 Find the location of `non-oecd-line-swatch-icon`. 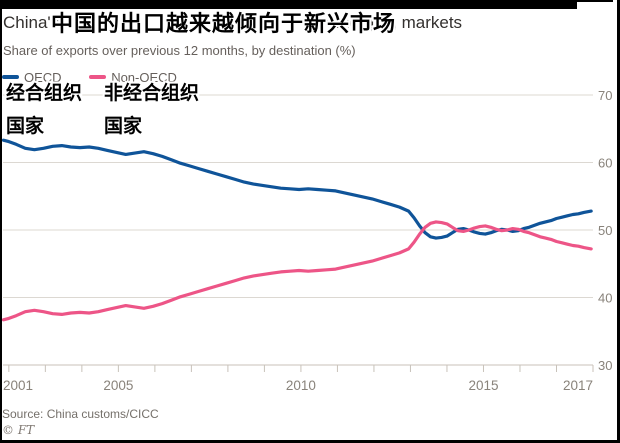

non-oecd-line-swatch-icon is located at coordinates (98, 77).